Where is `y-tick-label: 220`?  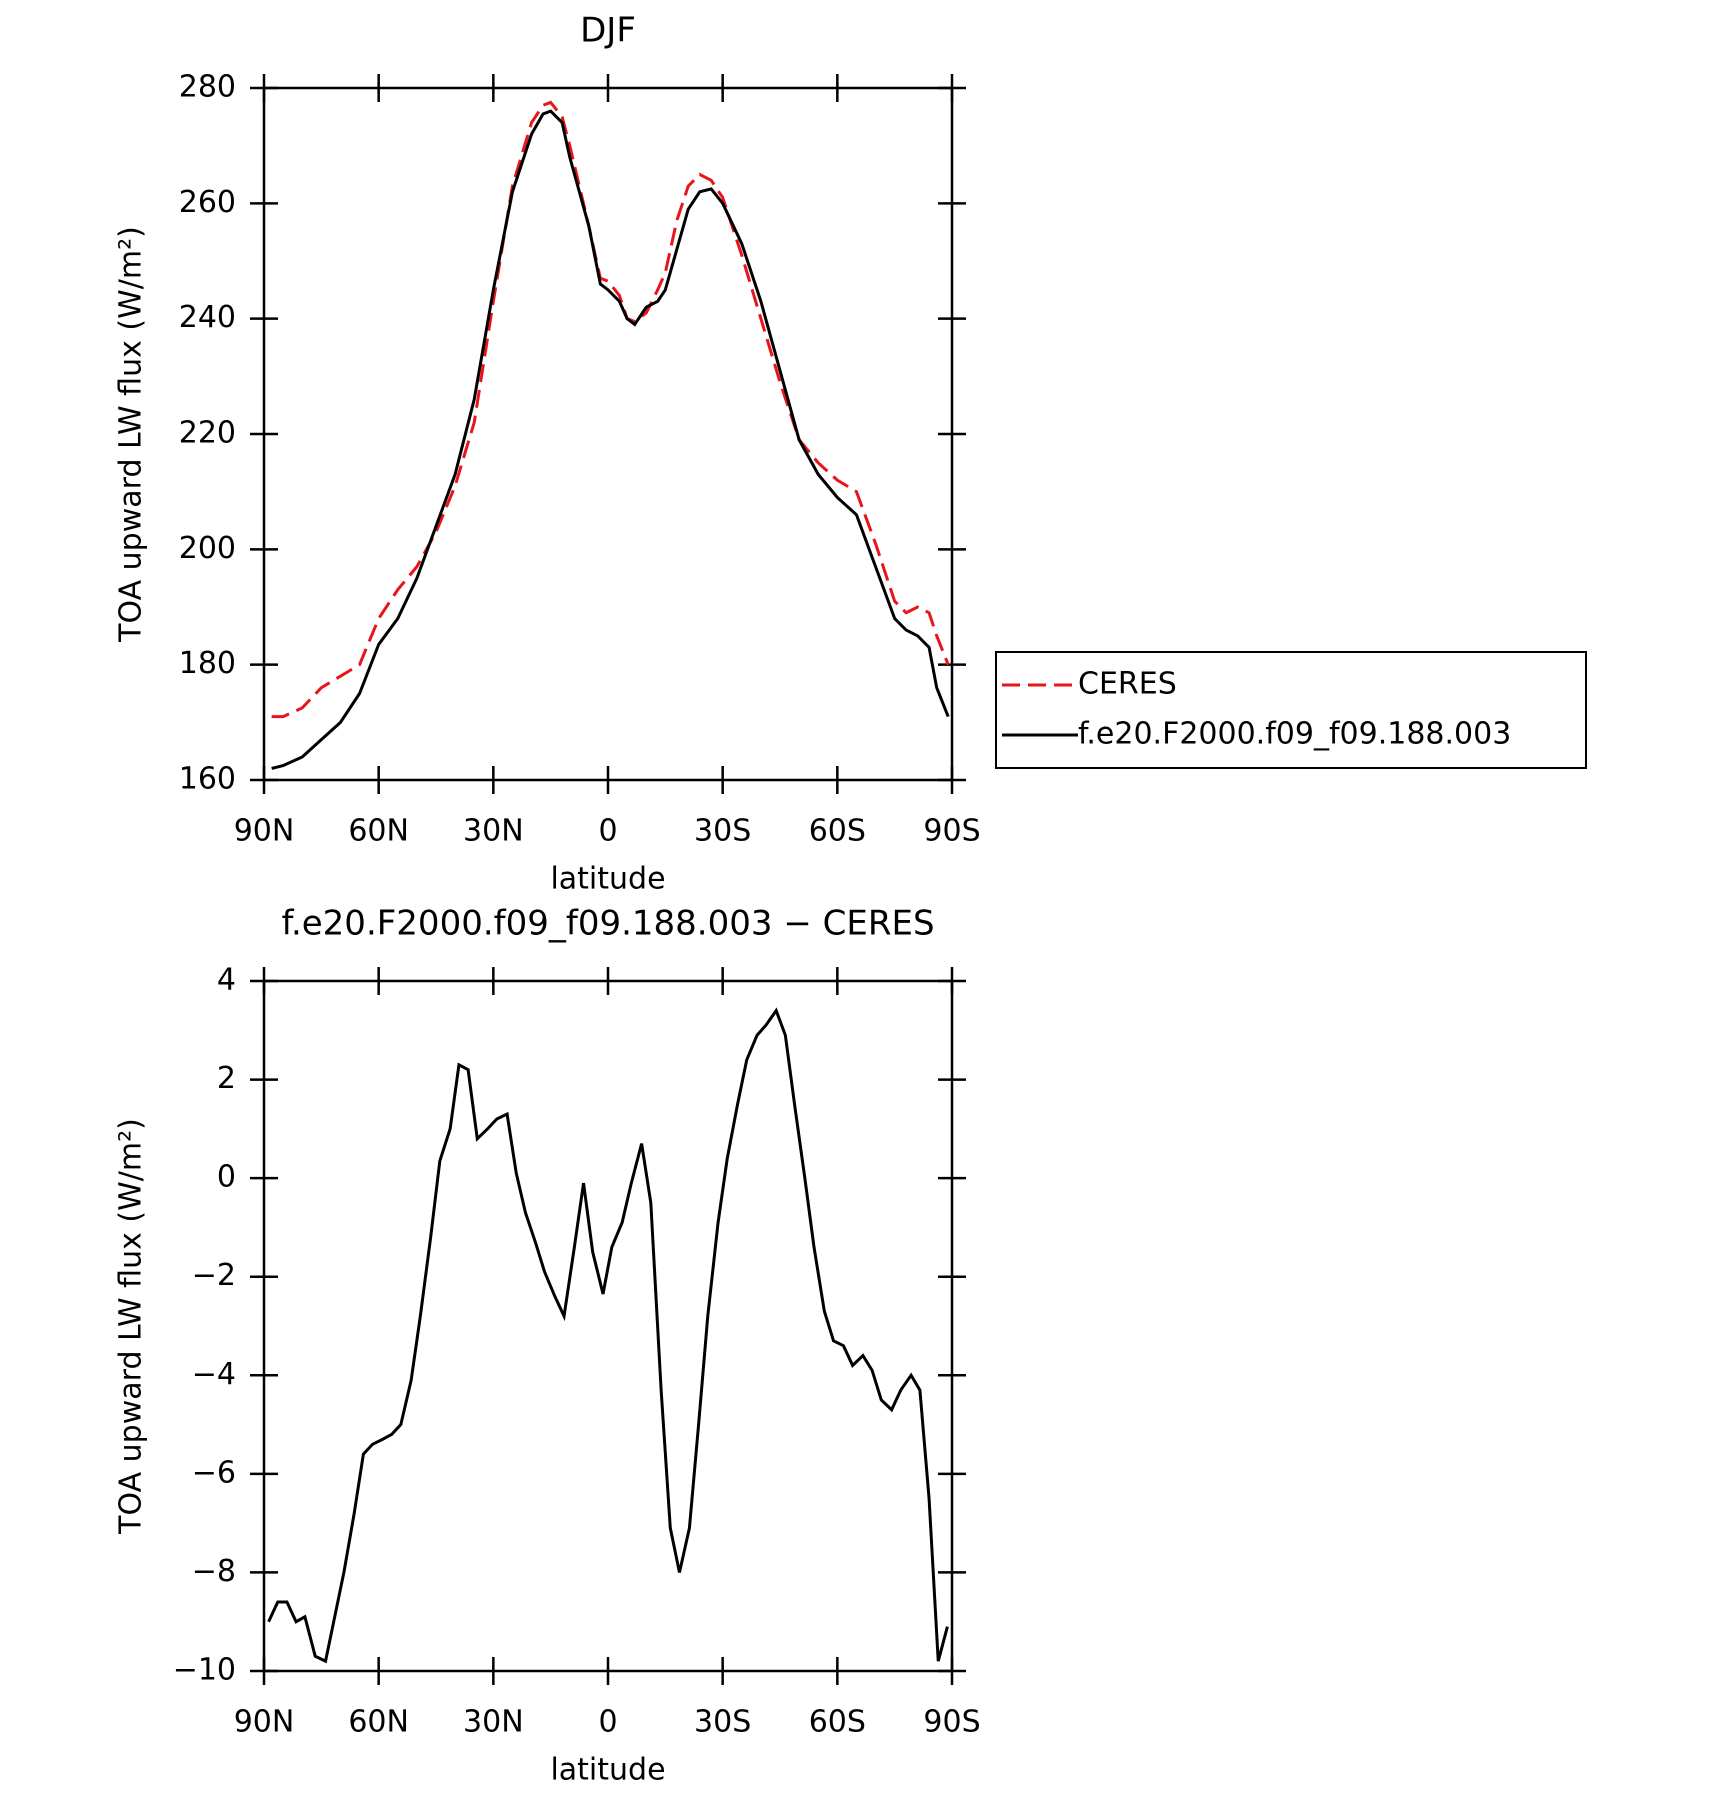
y-tick-label: 220 is located at coordinates (207, 433).